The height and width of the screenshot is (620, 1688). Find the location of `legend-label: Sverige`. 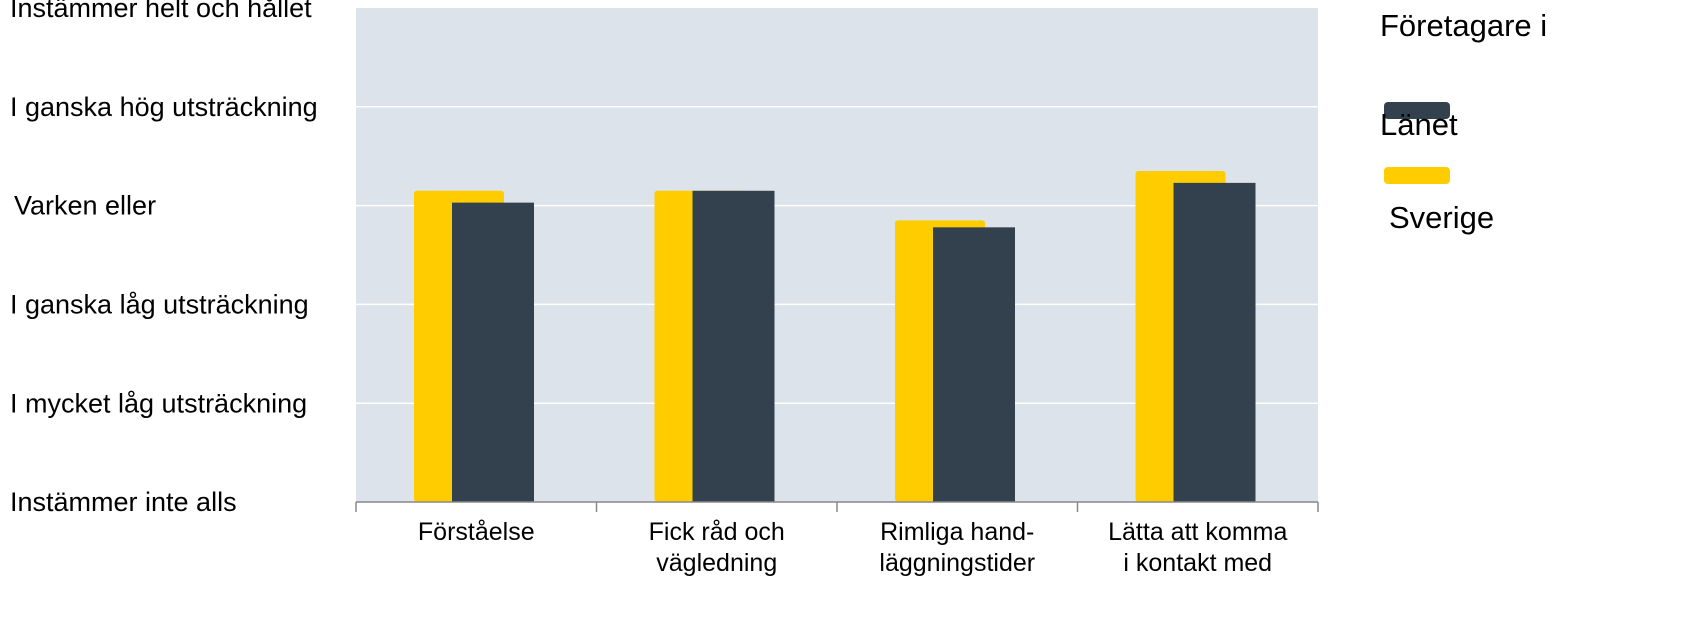

legend-label: Sverige is located at coordinates (1441, 217).